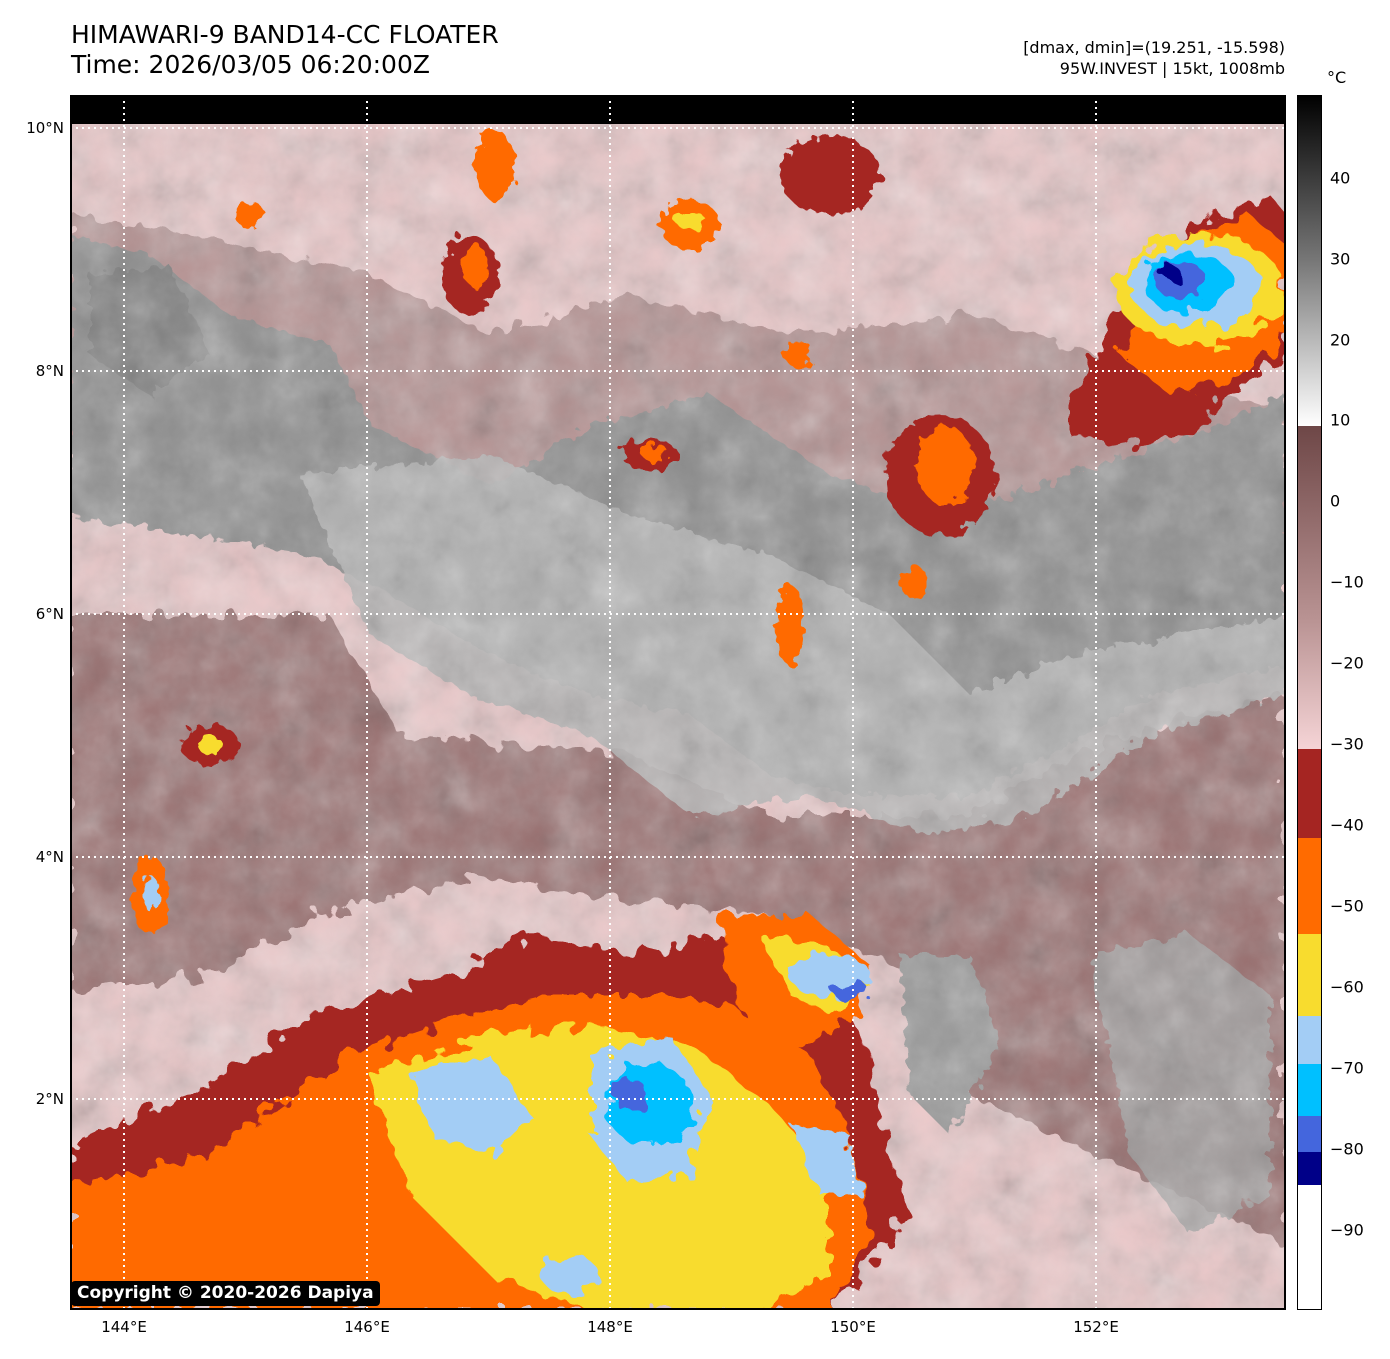  I want to click on dmax-dmin-readout: [dmax, dmin]=(19.251, -15.598), so click(1154, 47).